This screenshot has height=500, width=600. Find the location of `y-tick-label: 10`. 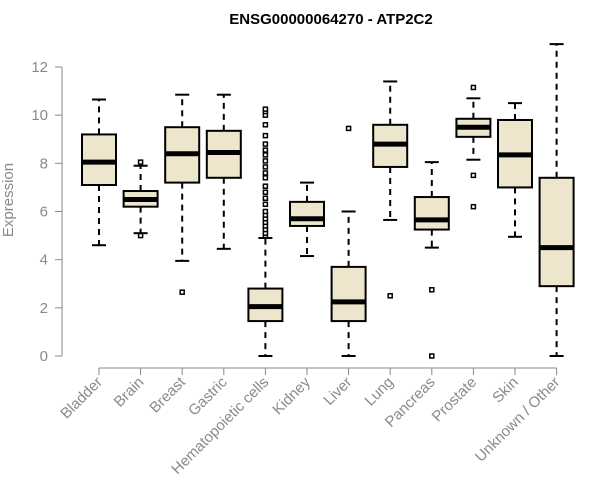

y-tick-label: 10 is located at coordinates (39, 115).